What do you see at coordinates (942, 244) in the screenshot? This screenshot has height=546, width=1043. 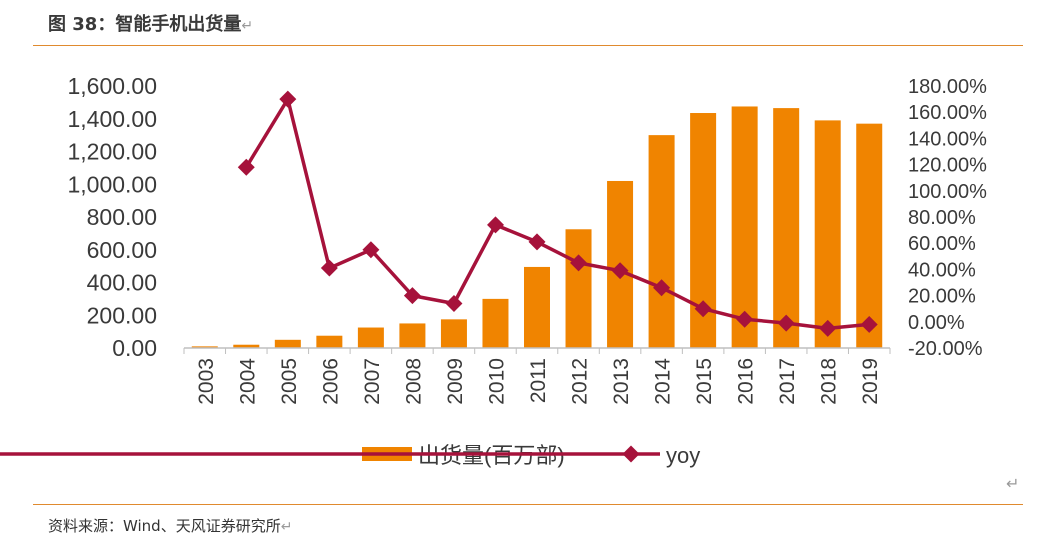 I see `y-right-tick-label: 60.00%` at bounding box center [942, 244].